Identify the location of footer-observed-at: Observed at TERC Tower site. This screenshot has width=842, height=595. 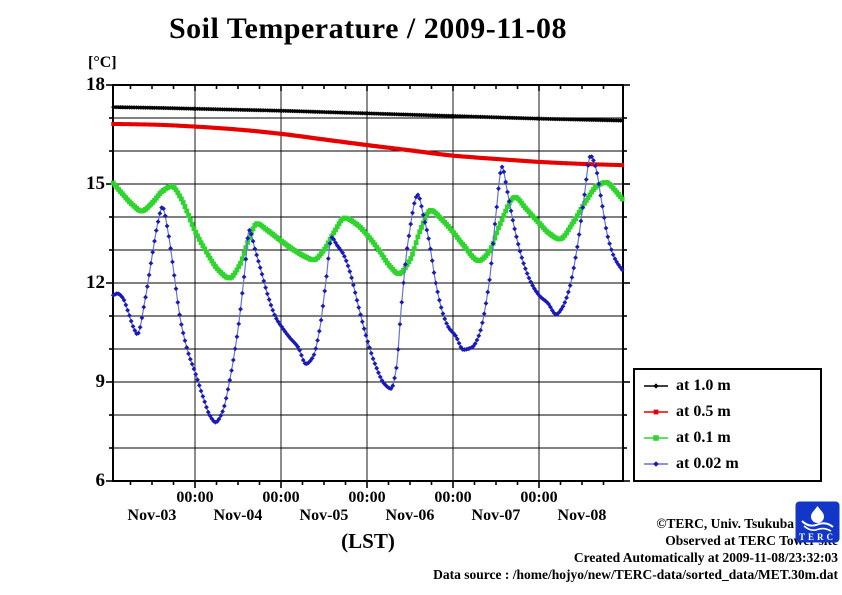
(751, 540).